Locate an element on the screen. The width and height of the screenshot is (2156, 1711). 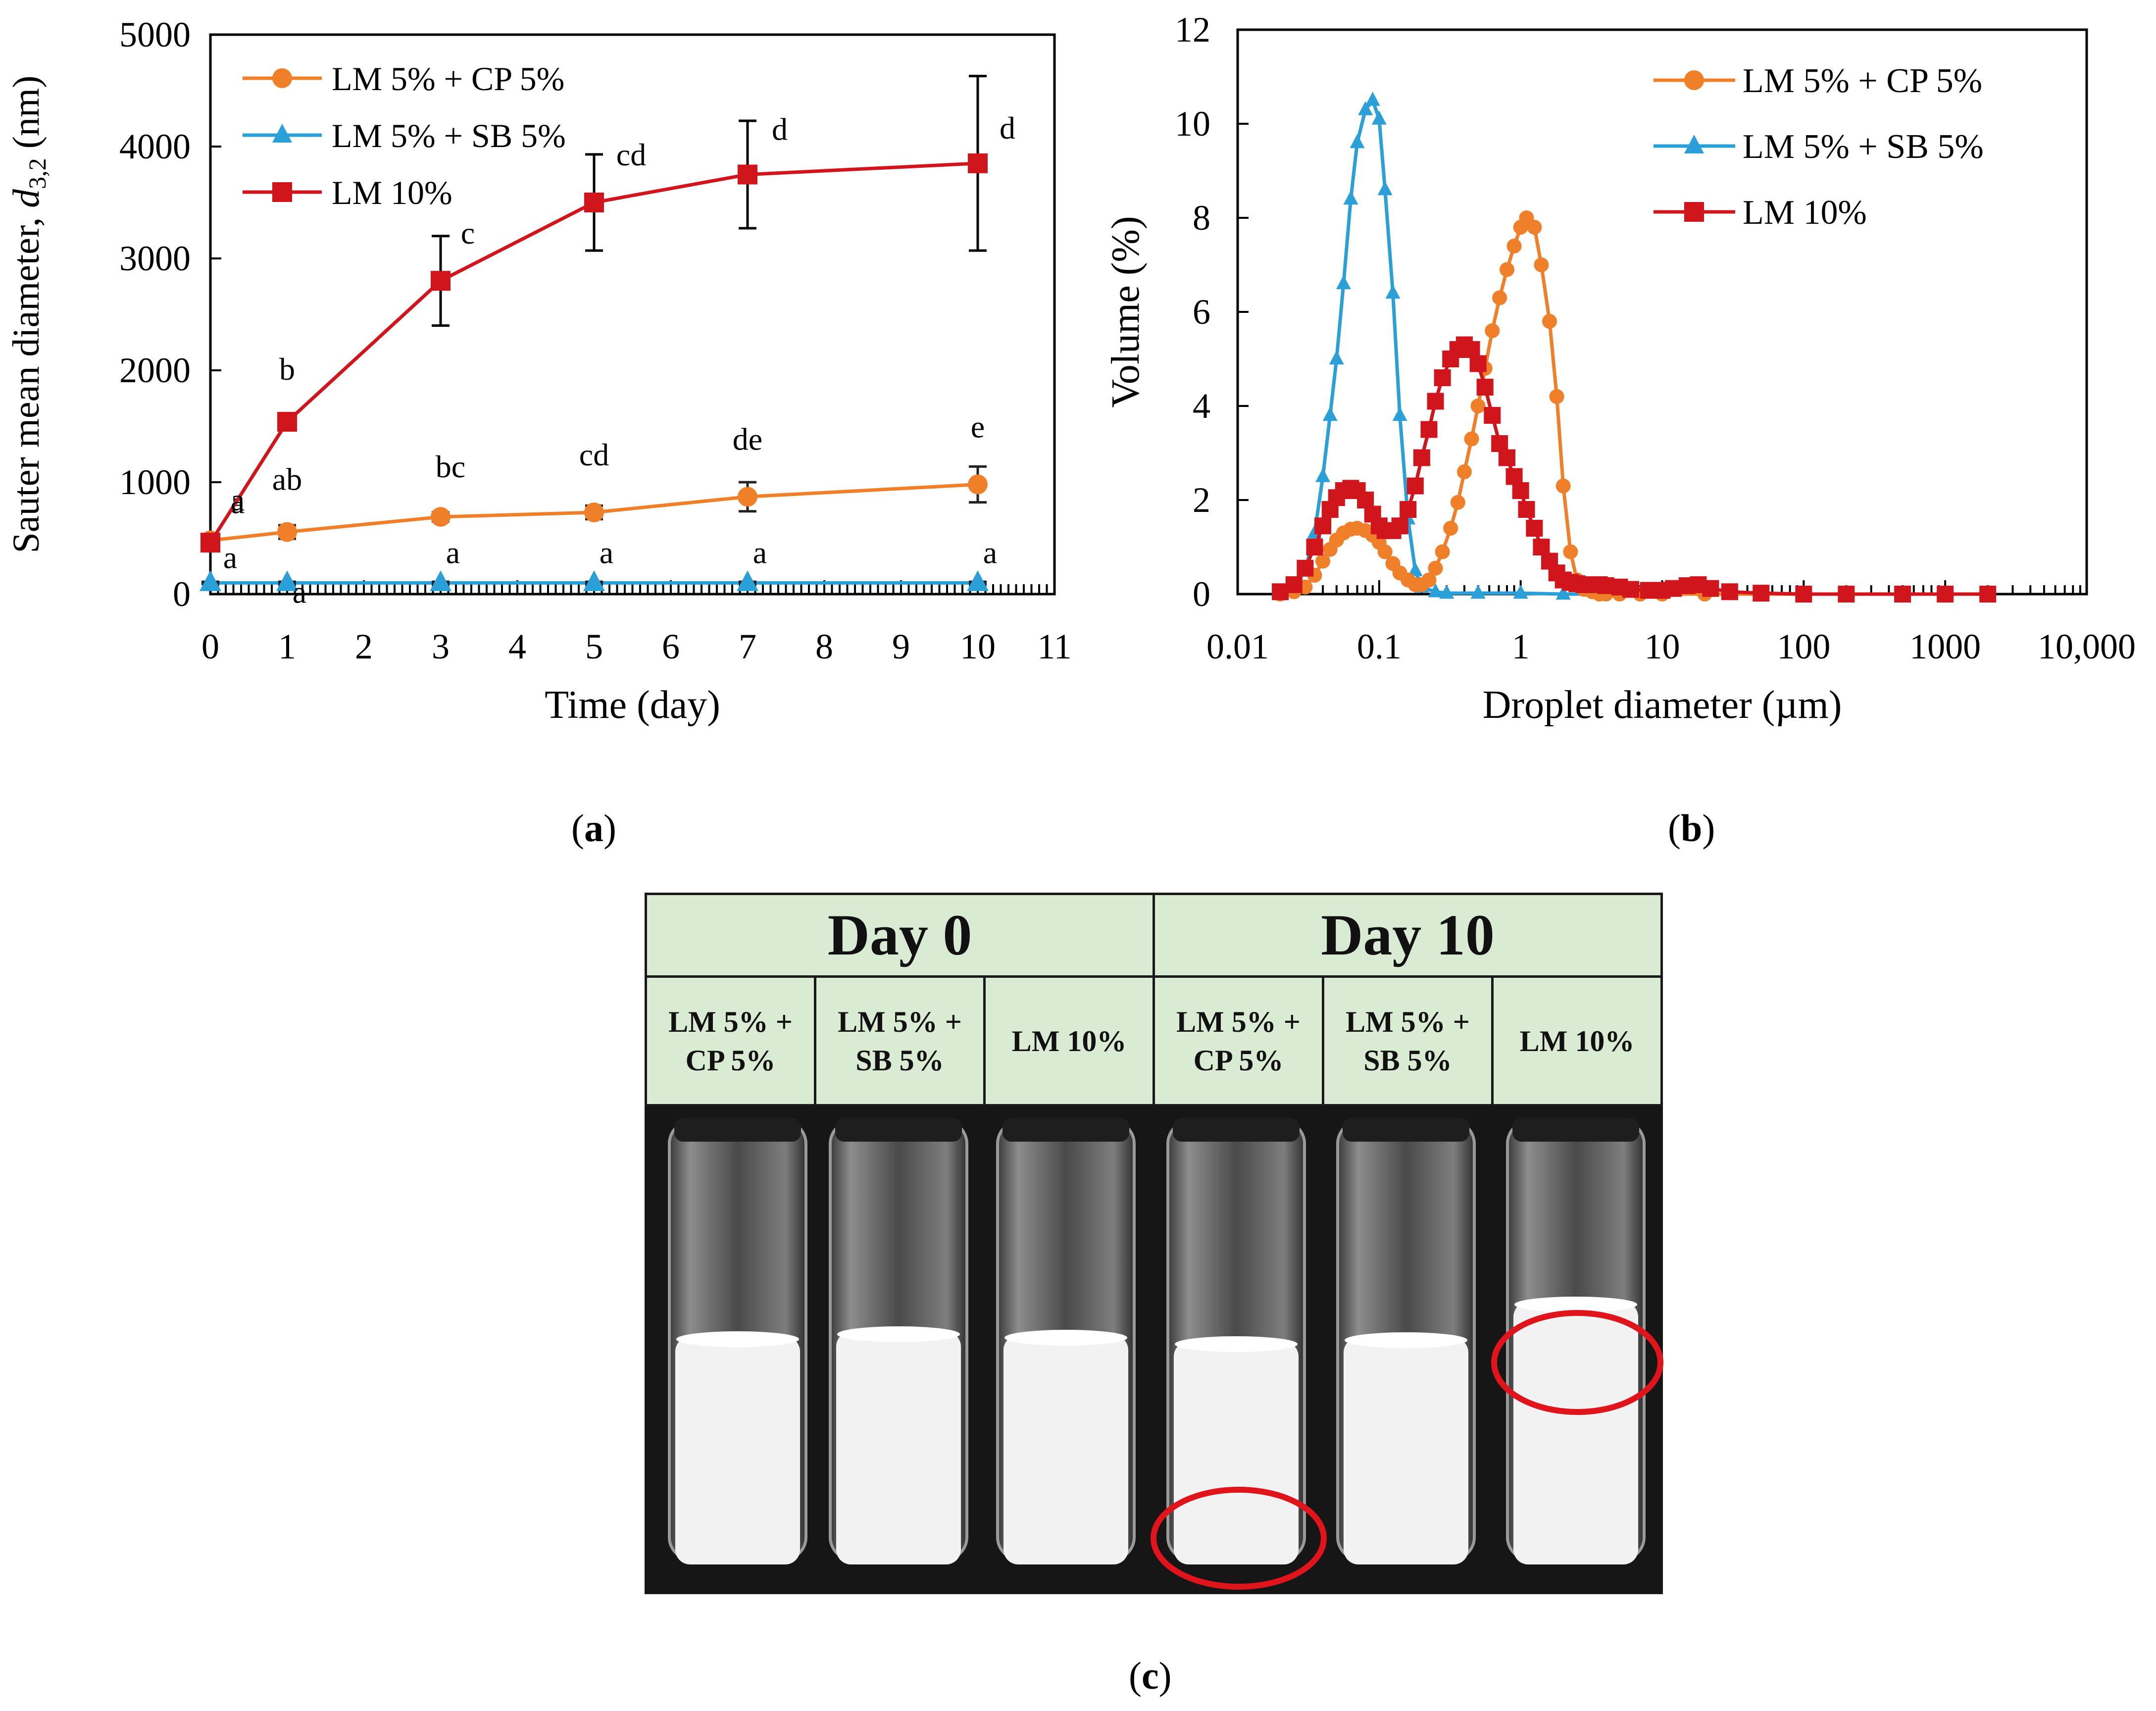
x-tick-label: 6 is located at coordinates (671, 646).